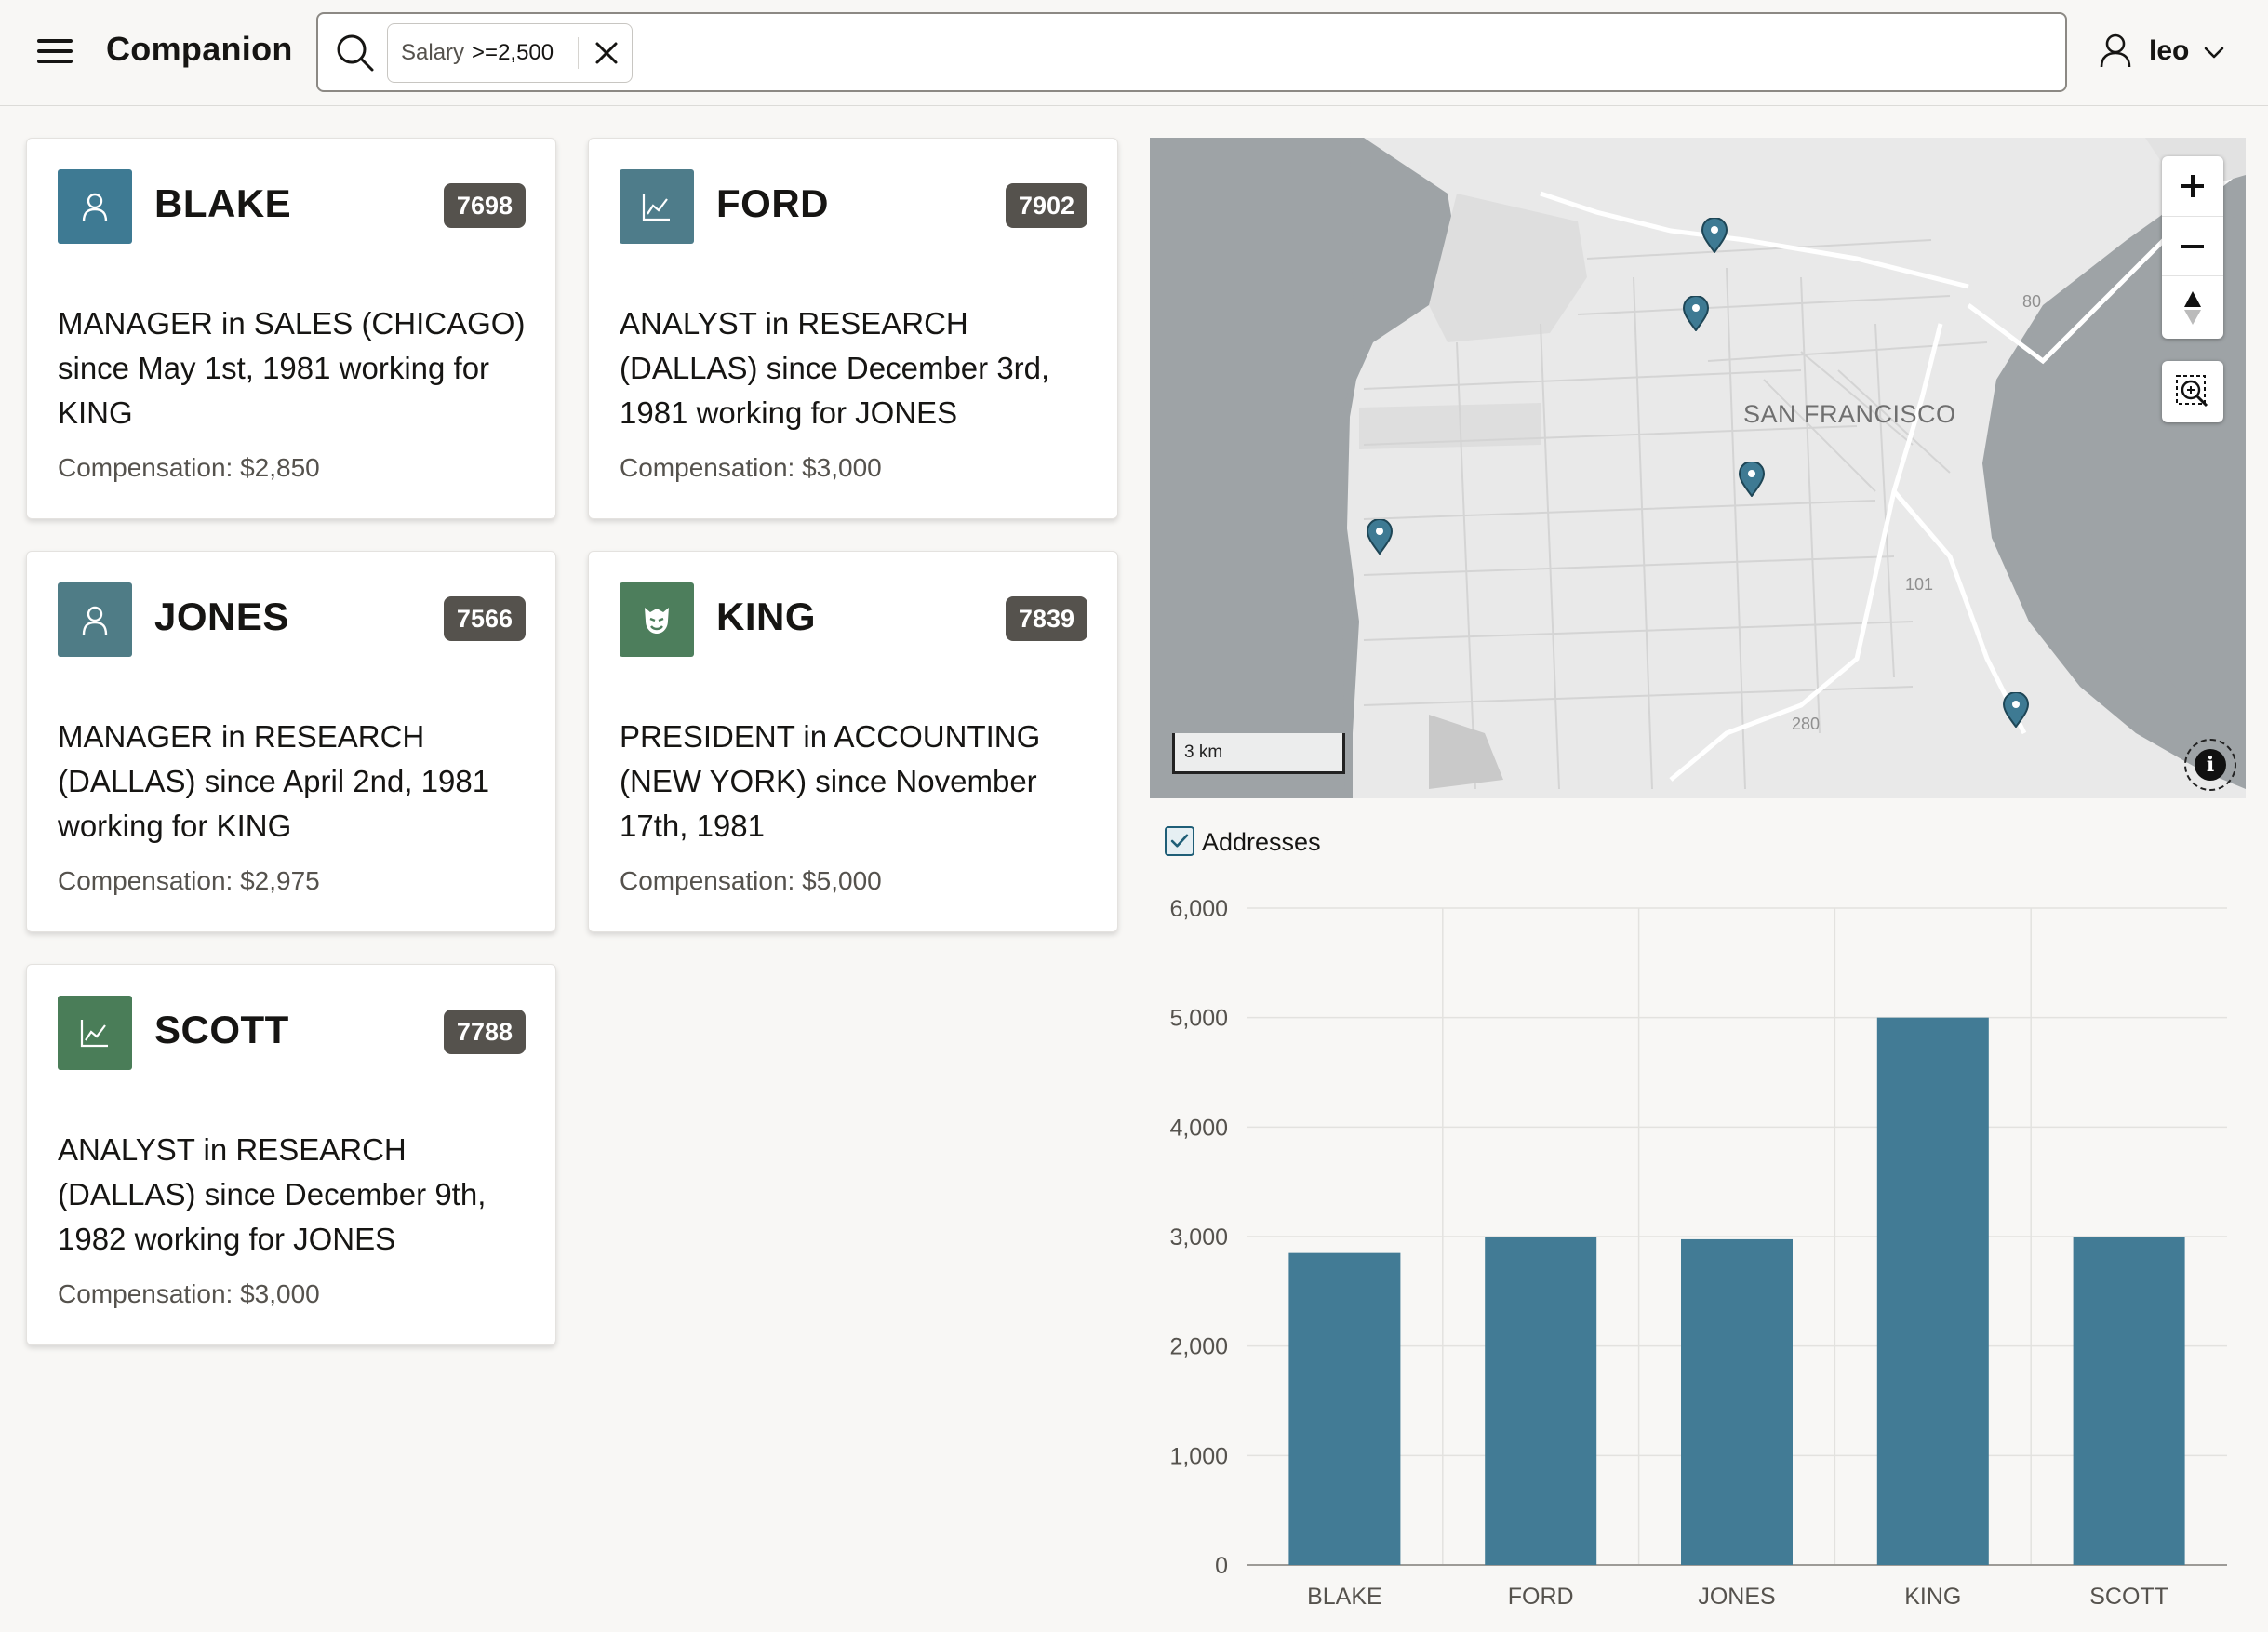  I want to click on user-name: leo, so click(2169, 50).